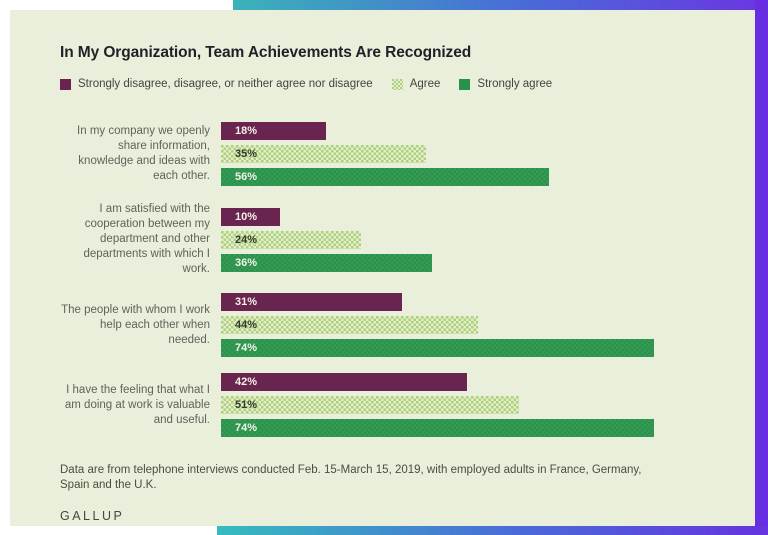 The height and width of the screenshot is (535, 768). I want to click on bar-value-label: 18%, so click(246, 131).